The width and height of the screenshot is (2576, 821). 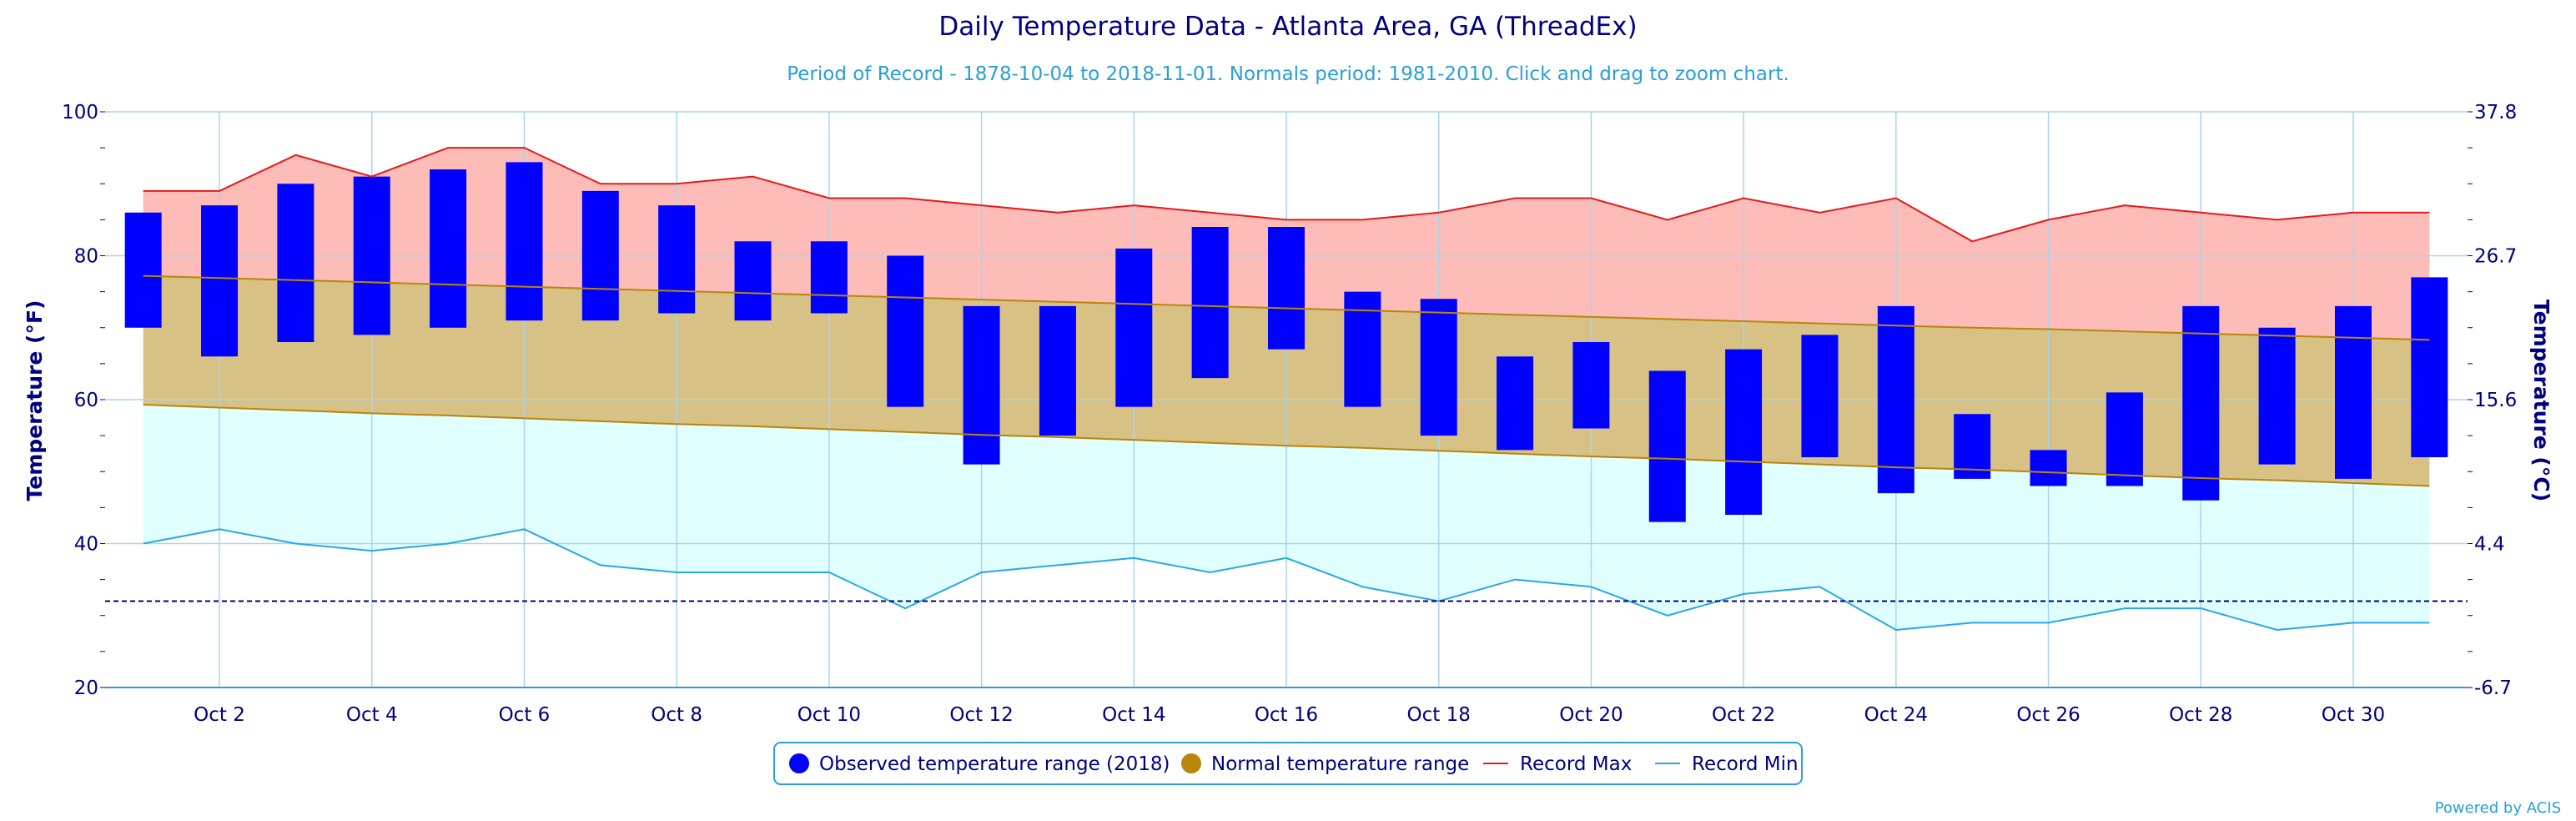 I want to click on y-tick-label-right: 37.8, so click(x=2495, y=113).